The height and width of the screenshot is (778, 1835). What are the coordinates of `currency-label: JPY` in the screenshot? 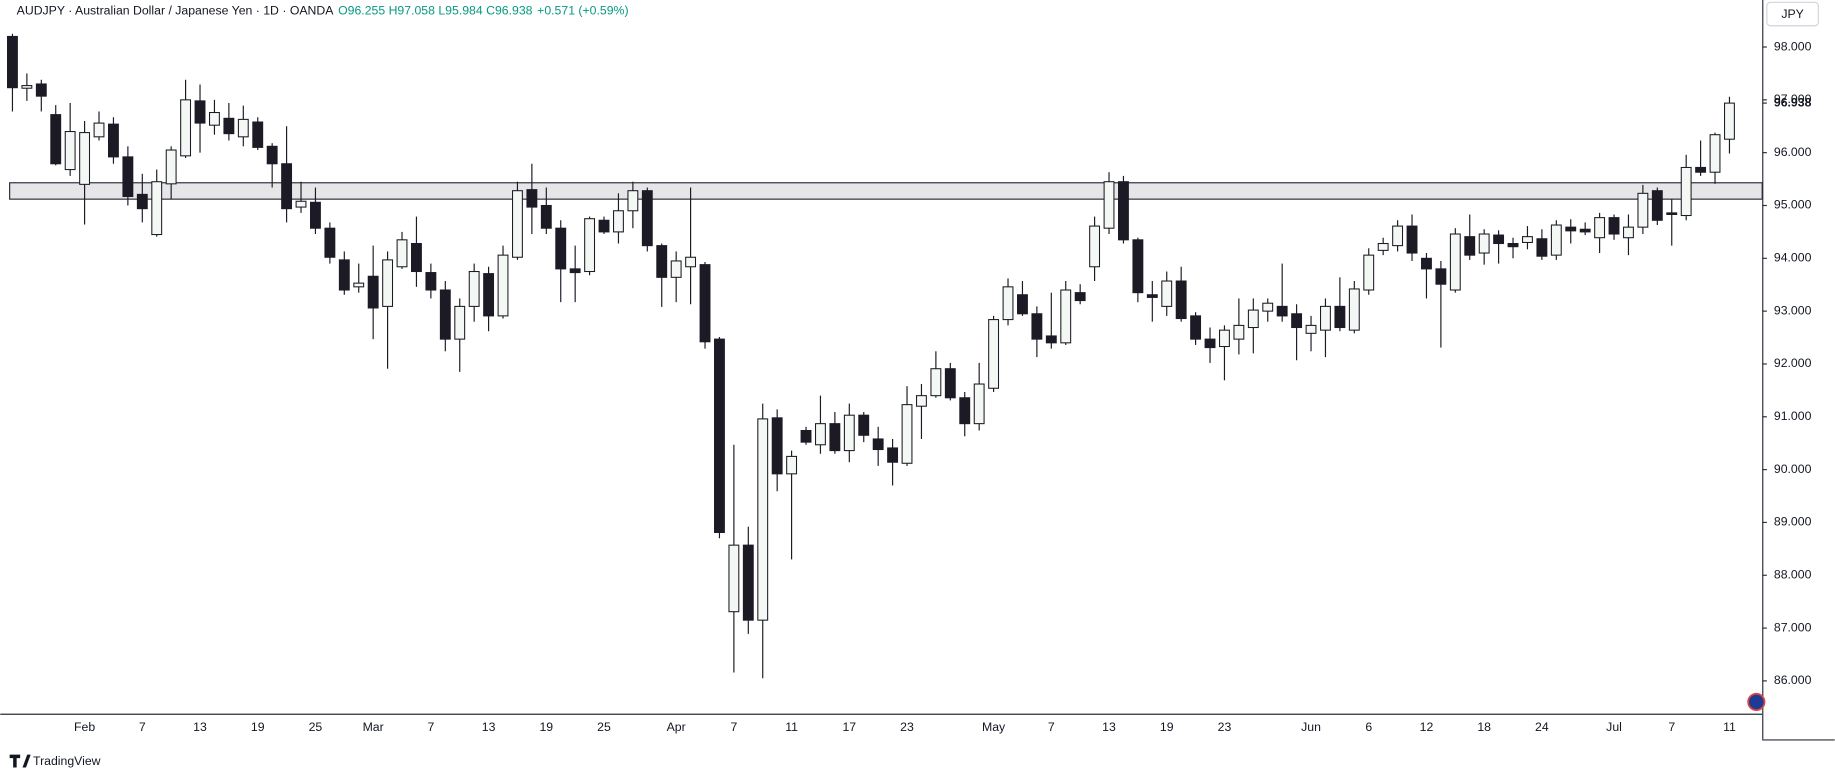 It's located at (1792, 14).